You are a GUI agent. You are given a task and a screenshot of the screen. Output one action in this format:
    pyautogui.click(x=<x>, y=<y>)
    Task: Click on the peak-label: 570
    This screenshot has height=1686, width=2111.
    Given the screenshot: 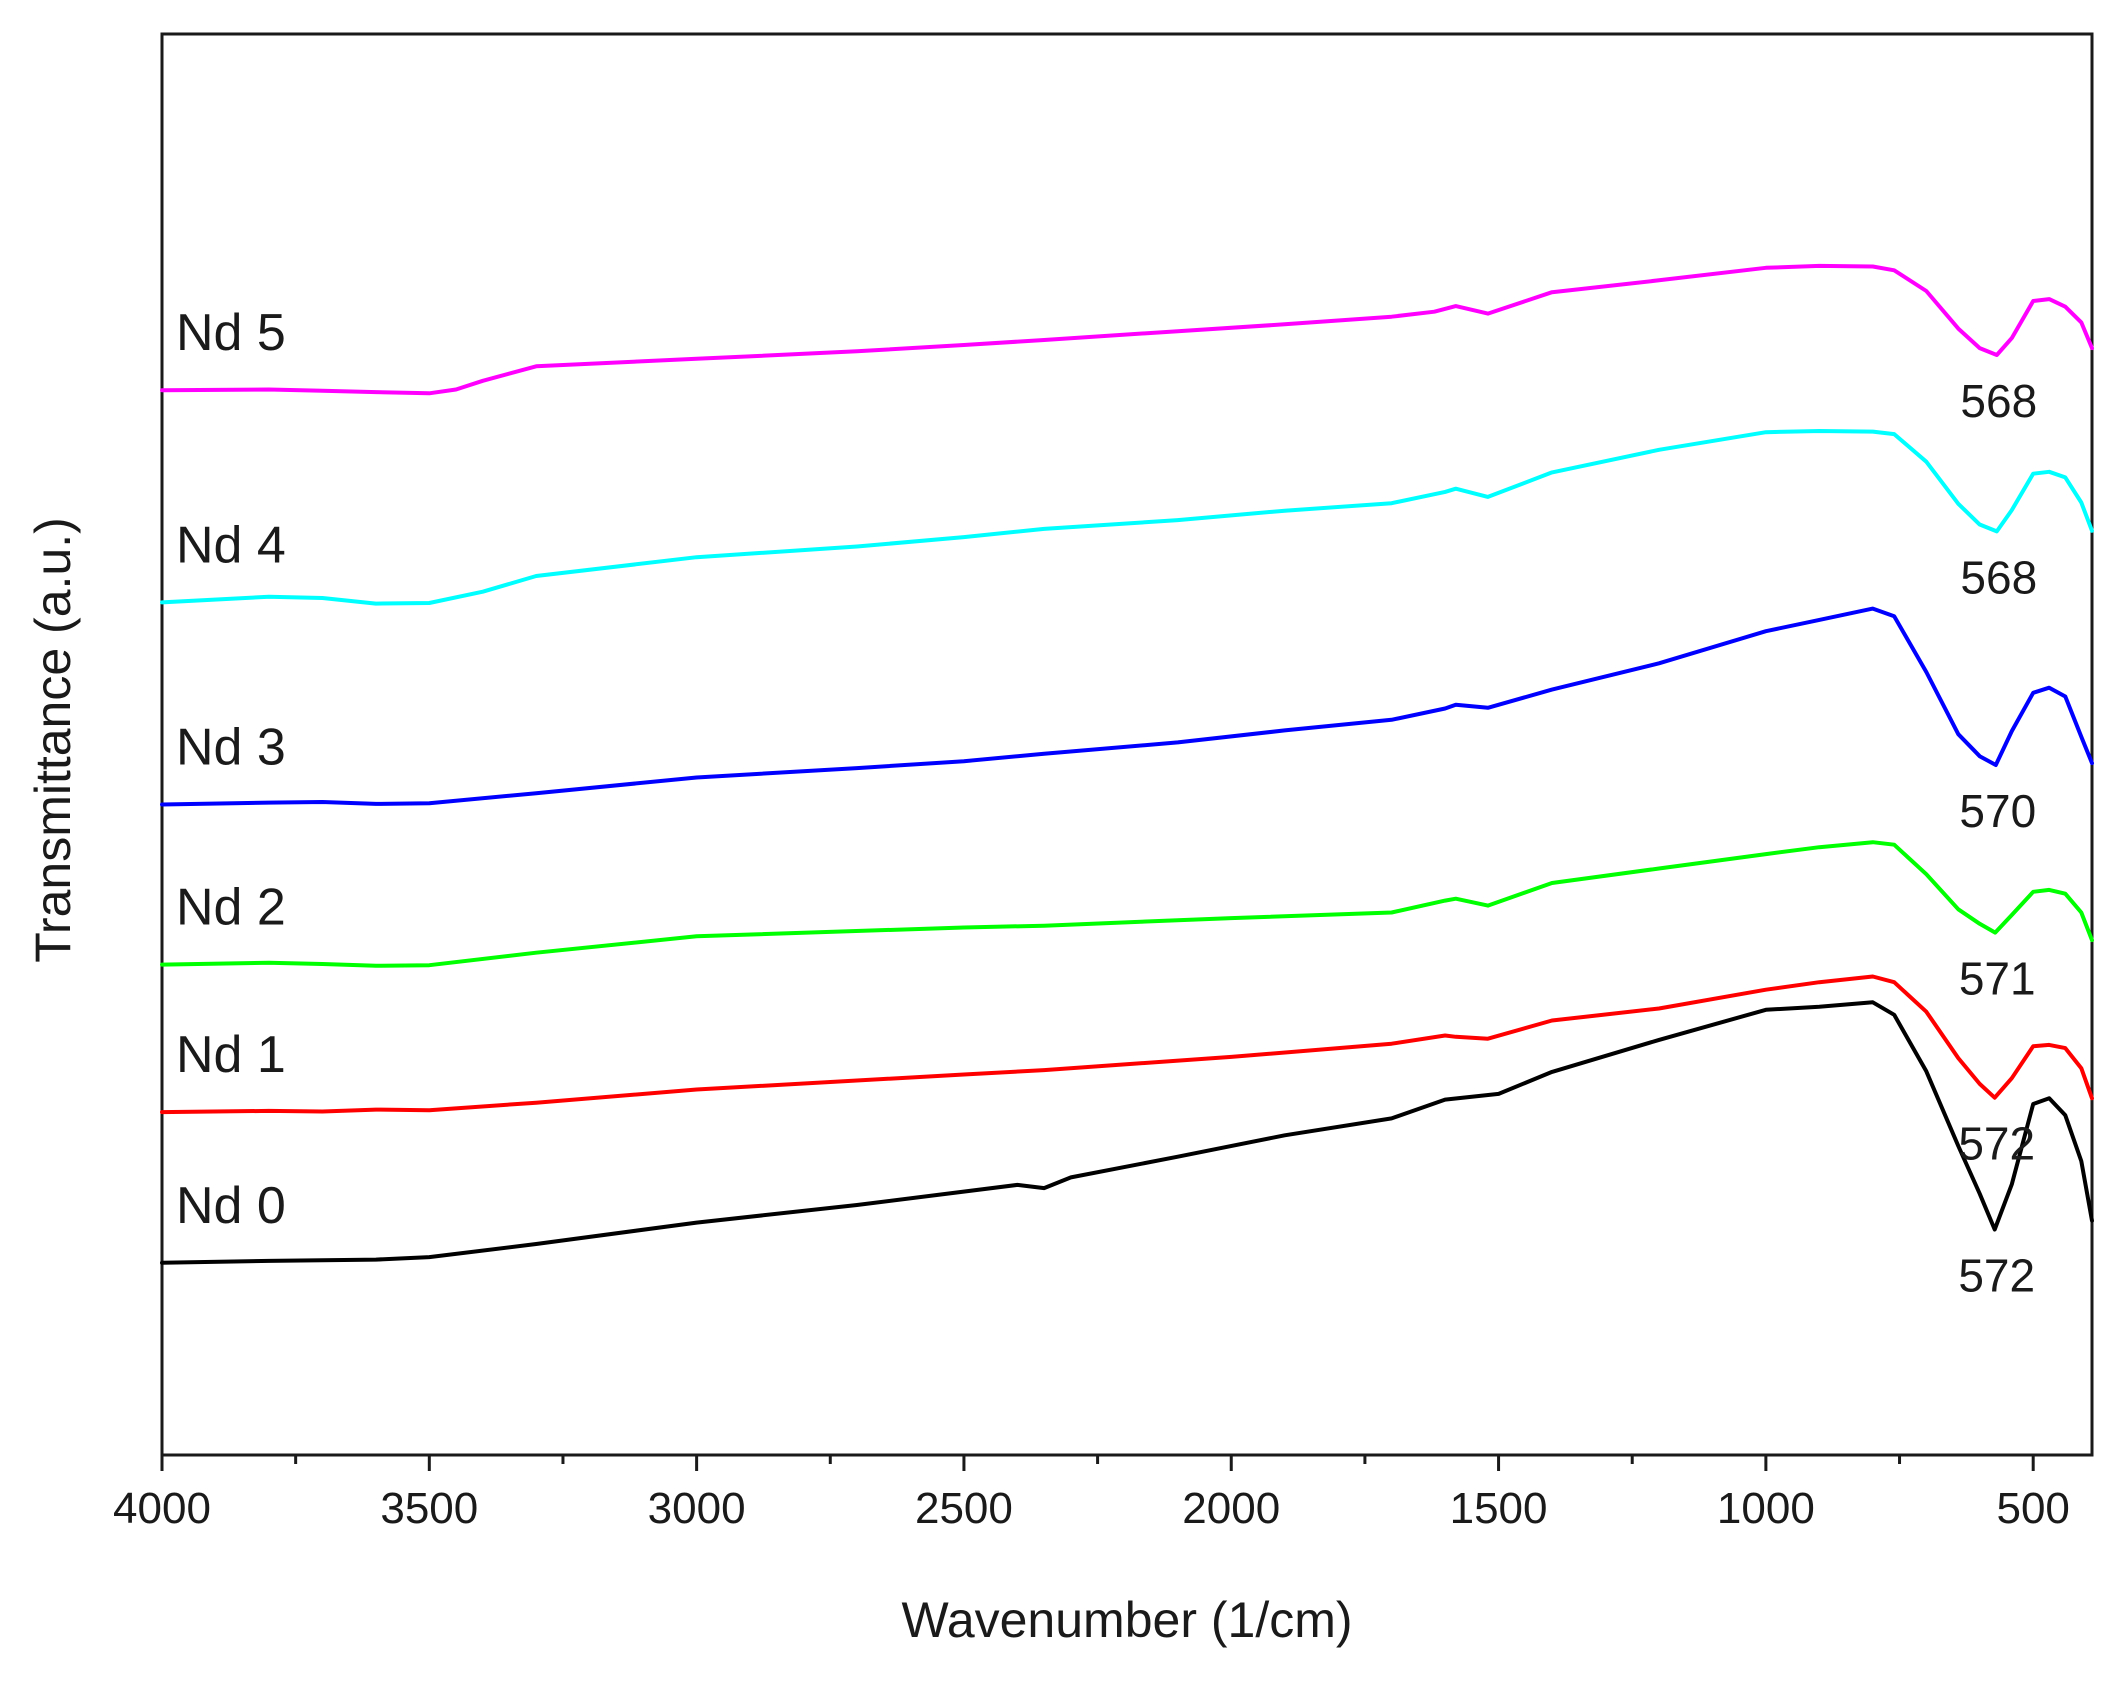 What is the action you would take?
    pyautogui.click(x=1997, y=811)
    